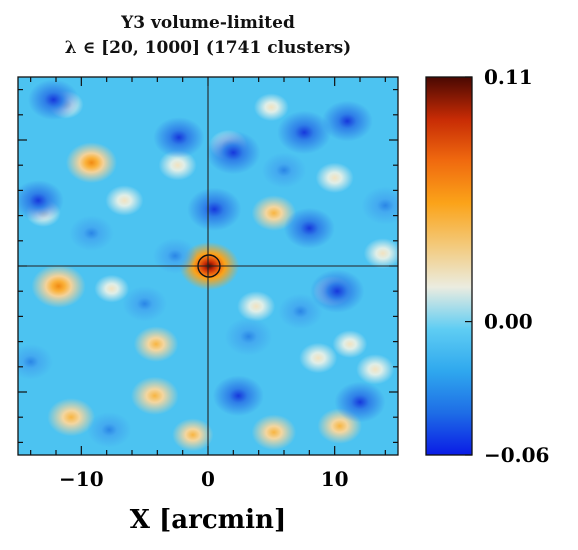  Describe the element at coordinates (449, 266) in the screenshot. I see `colorbar-bar` at that location.